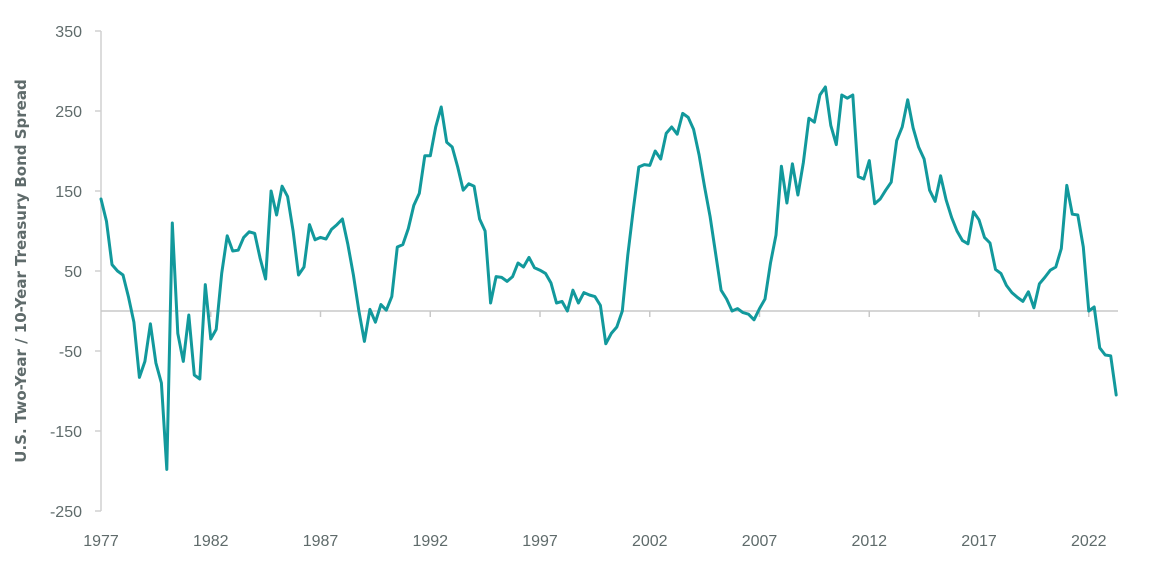  I want to click on y-tick-label: 50, so click(73, 272).